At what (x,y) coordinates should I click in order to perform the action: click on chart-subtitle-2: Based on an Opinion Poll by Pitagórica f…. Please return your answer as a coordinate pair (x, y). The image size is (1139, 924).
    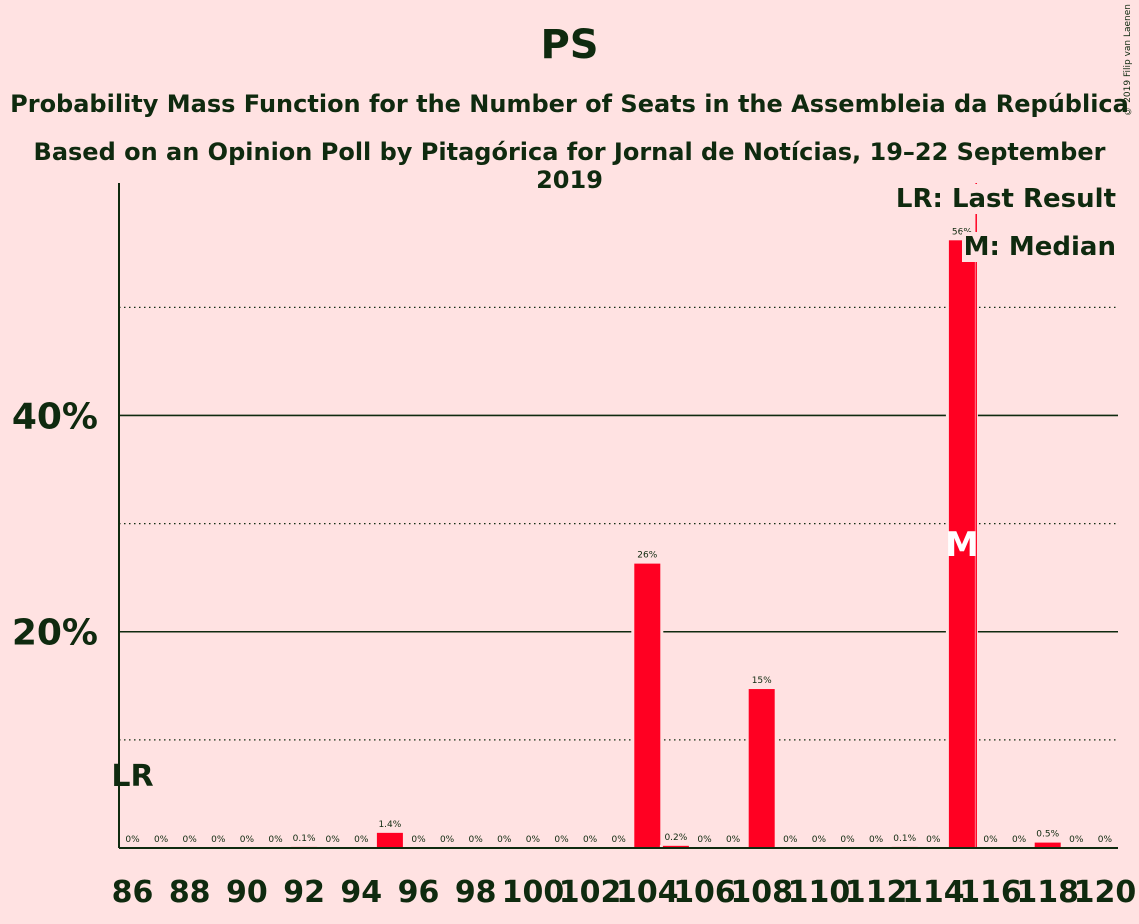
    Looking at the image, I should click on (569, 166).